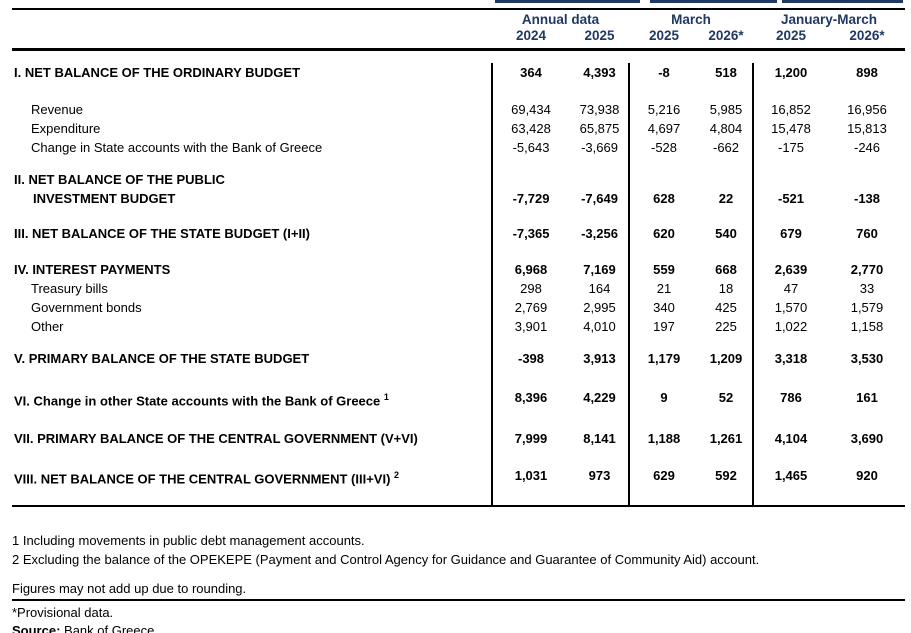 This screenshot has width=911, height=633. What do you see at coordinates (726, 438) in the screenshot?
I see `cell-value: 1,261` at bounding box center [726, 438].